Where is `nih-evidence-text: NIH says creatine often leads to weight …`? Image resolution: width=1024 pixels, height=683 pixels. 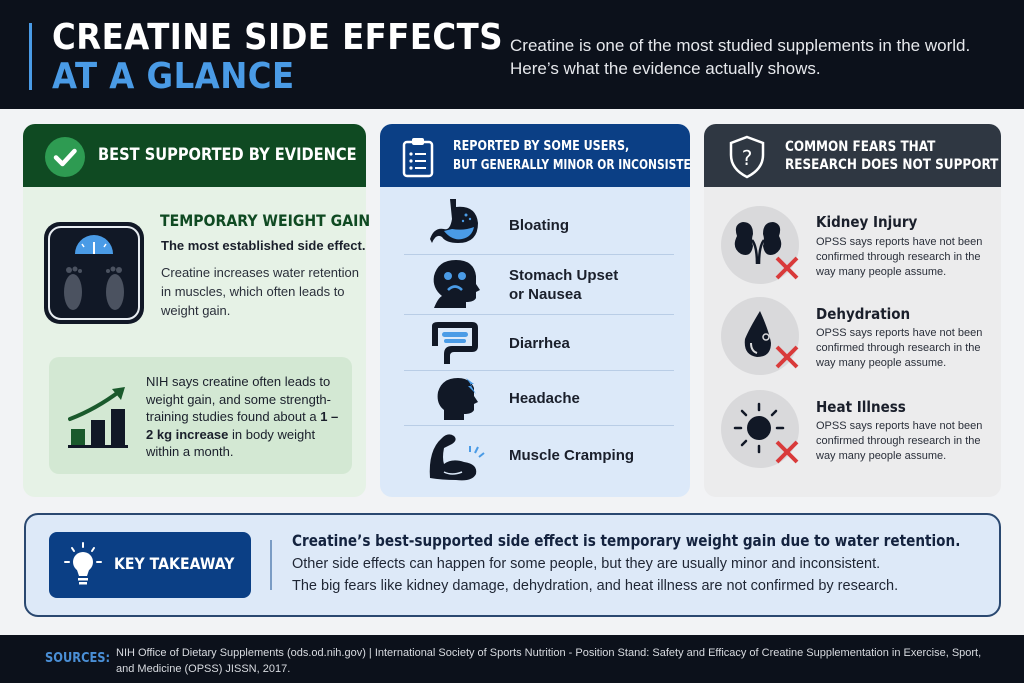
nih-evidence-text: NIH says creatine often leads to weight … is located at coordinates (246, 417).